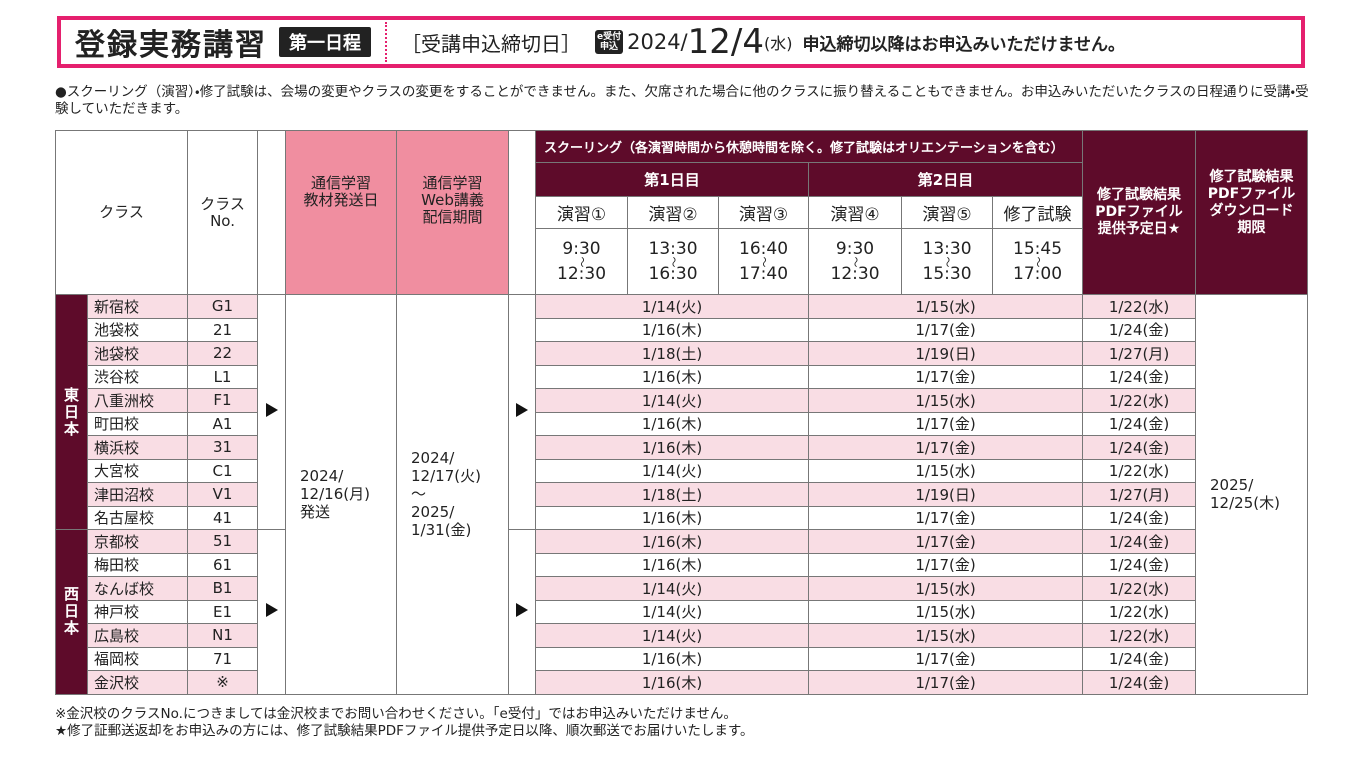 The height and width of the screenshot is (768, 1366). Describe the element at coordinates (335, 494) in the screenshot. I see `text-line: 12/16(月)` at that location.